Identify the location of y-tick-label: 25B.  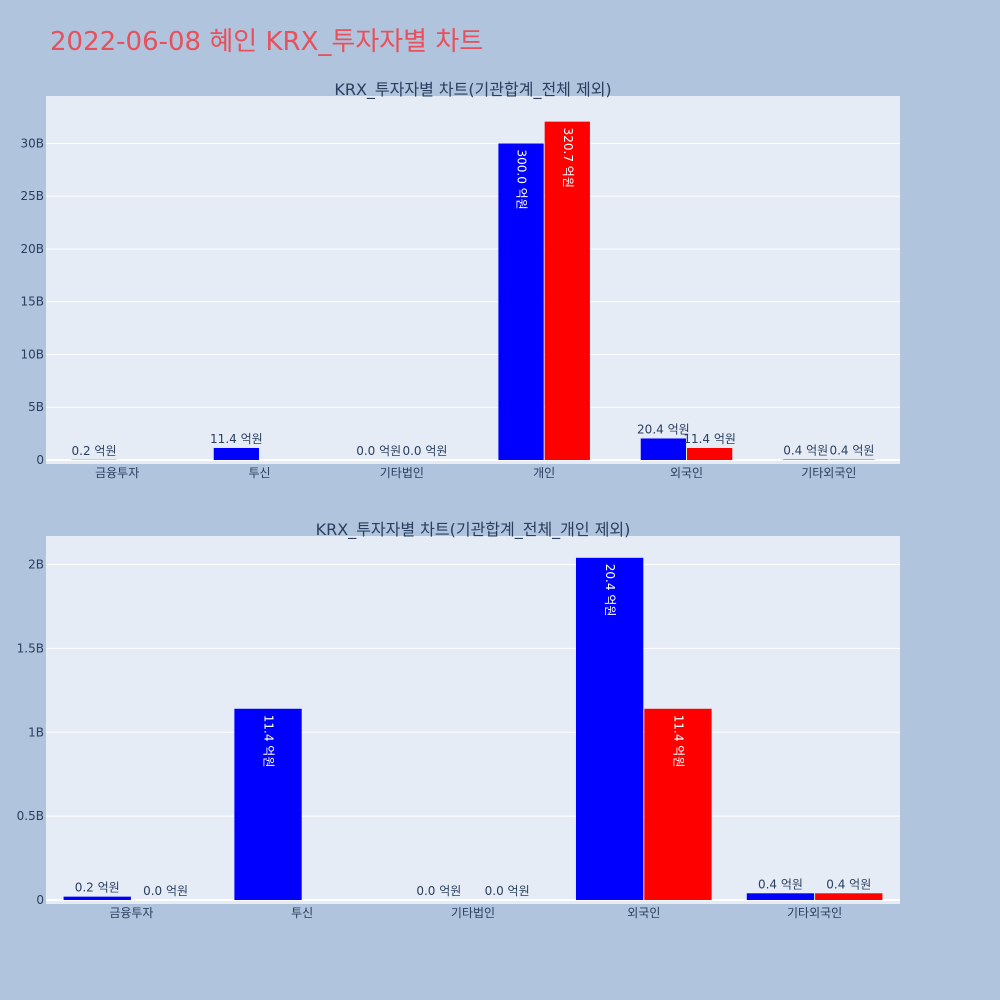
(32, 196).